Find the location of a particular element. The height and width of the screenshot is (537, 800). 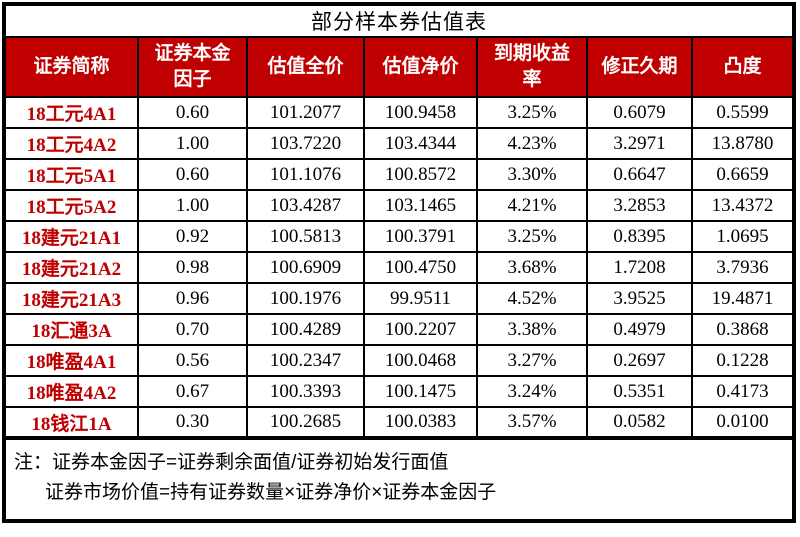

convexity-cell: 3.7936 is located at coordinates (743, 267).